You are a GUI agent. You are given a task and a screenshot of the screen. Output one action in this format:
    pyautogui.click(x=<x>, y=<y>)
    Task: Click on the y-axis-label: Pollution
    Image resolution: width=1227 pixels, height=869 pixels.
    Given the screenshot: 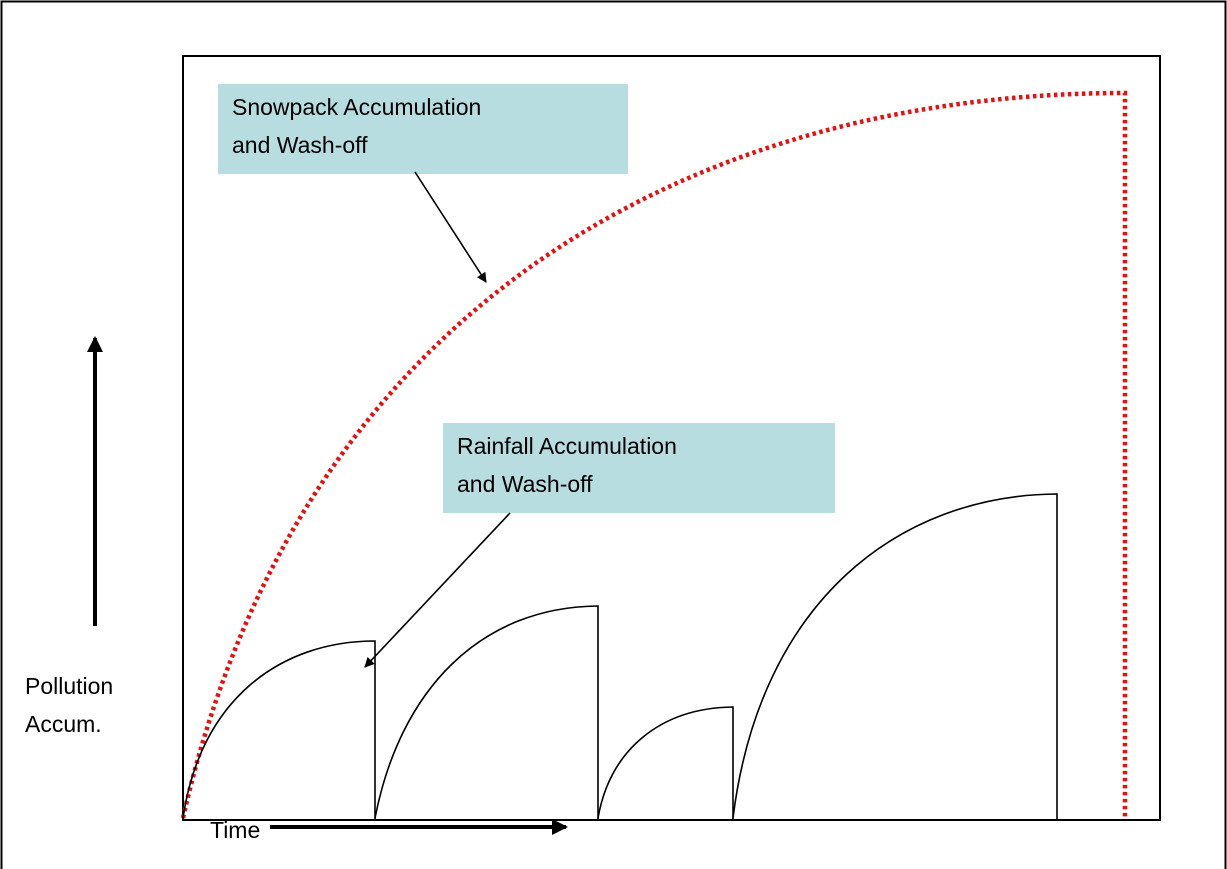 What is the action you would take?
    pyautogui.click(x=69, y=686)
    